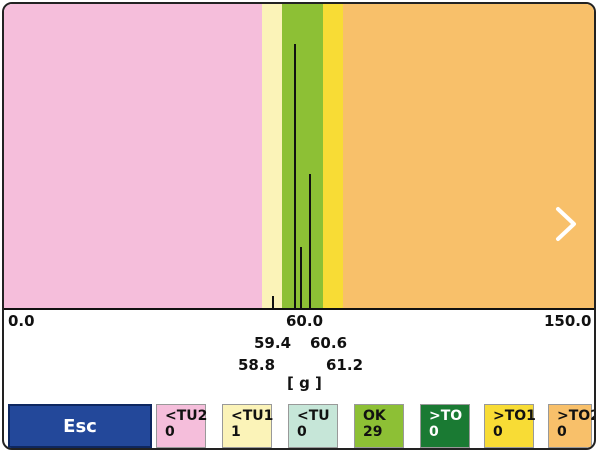  Describe the element at coordinates (273, 343) in the screenshot. I see `tolerance-tu1-label: 59.4` at that location.